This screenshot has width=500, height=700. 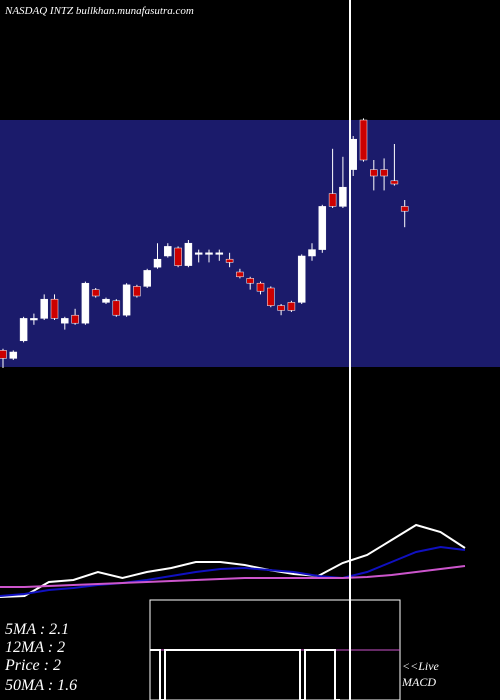 I want to click on macd-label: MACD, so click(x=418, y=682).